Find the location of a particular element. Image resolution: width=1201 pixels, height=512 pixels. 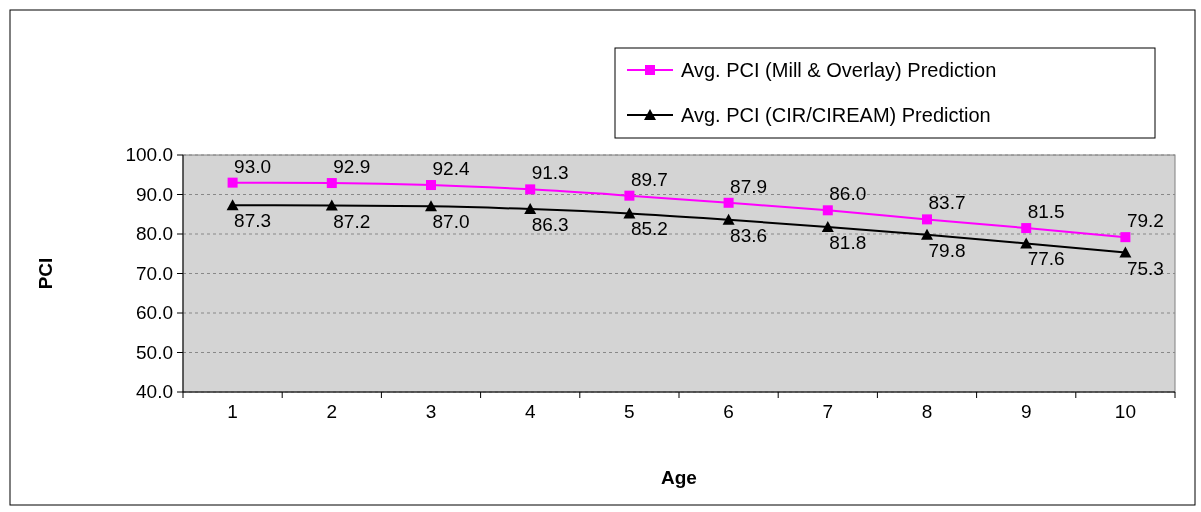

y-tick-label: 50.0 is located at coordinates (154, 352).